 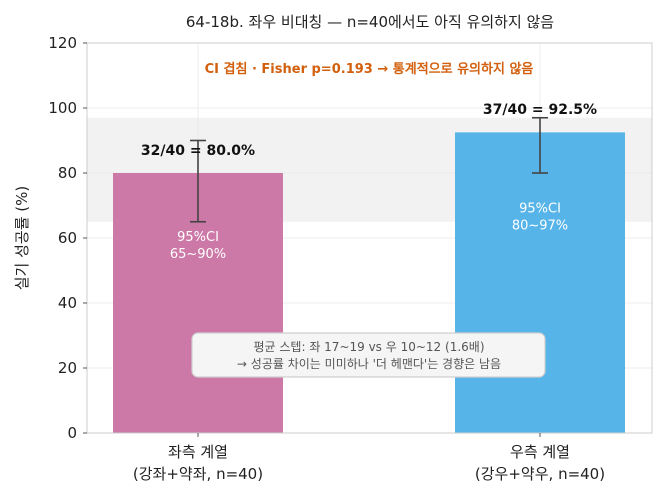 I want to click on x-category-0-line1: 좌측 계열, so click(x=198, y=452).